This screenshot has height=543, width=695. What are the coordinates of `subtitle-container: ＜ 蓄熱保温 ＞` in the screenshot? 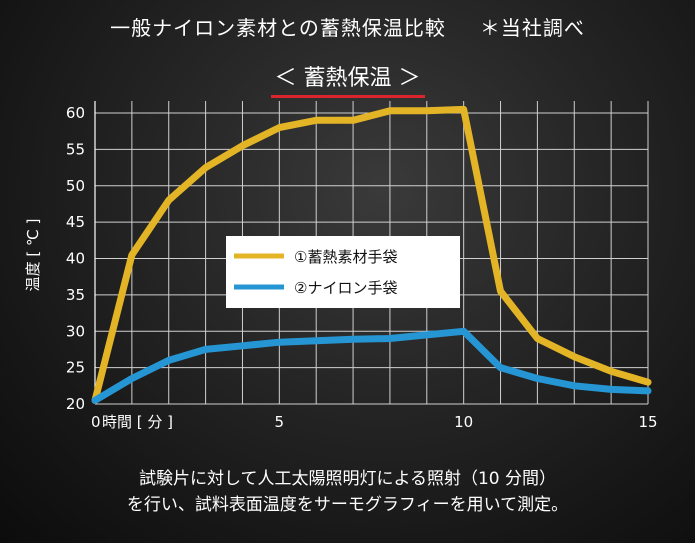 It's located at (347, 79).